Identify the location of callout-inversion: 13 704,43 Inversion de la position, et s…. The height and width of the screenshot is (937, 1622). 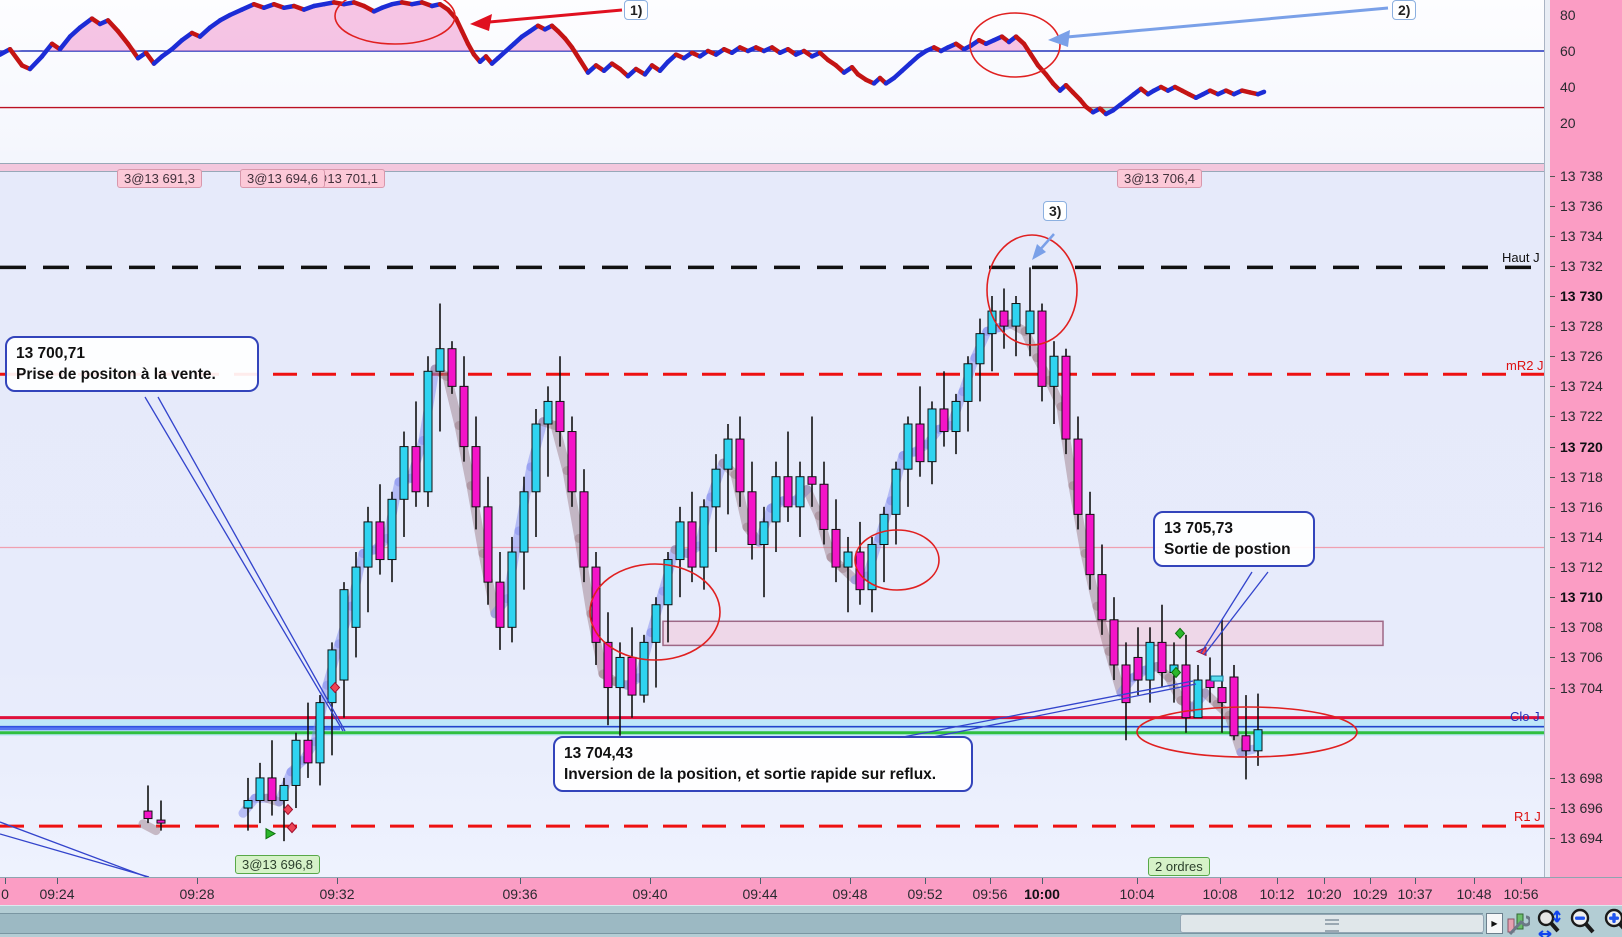
(763, 764).